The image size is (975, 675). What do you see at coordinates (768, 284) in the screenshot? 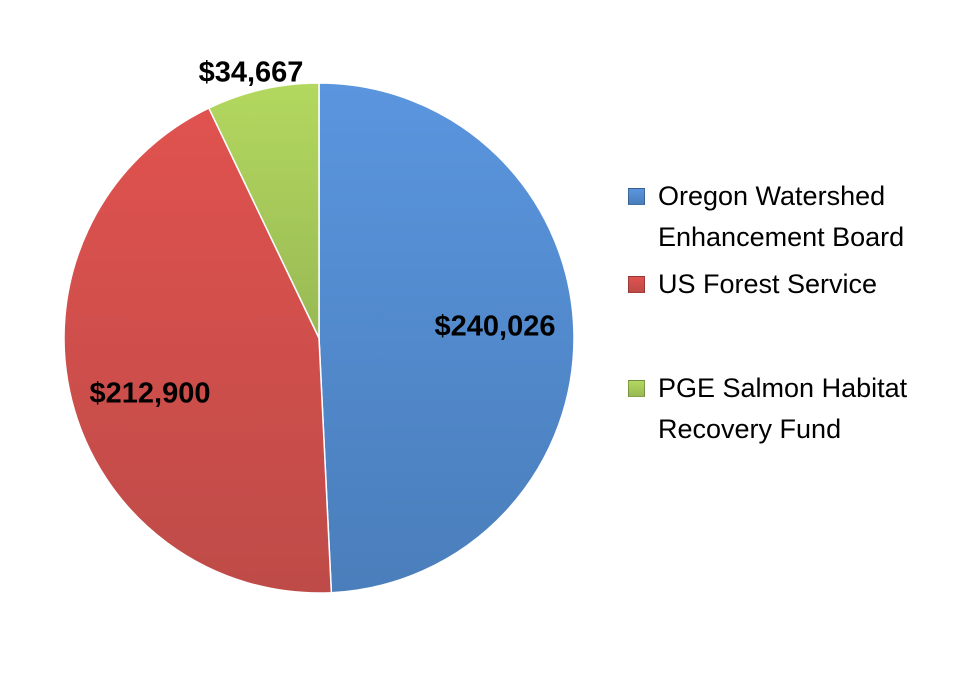
I see `legend-label: US Forest Service` at bounding box center [768, 284].